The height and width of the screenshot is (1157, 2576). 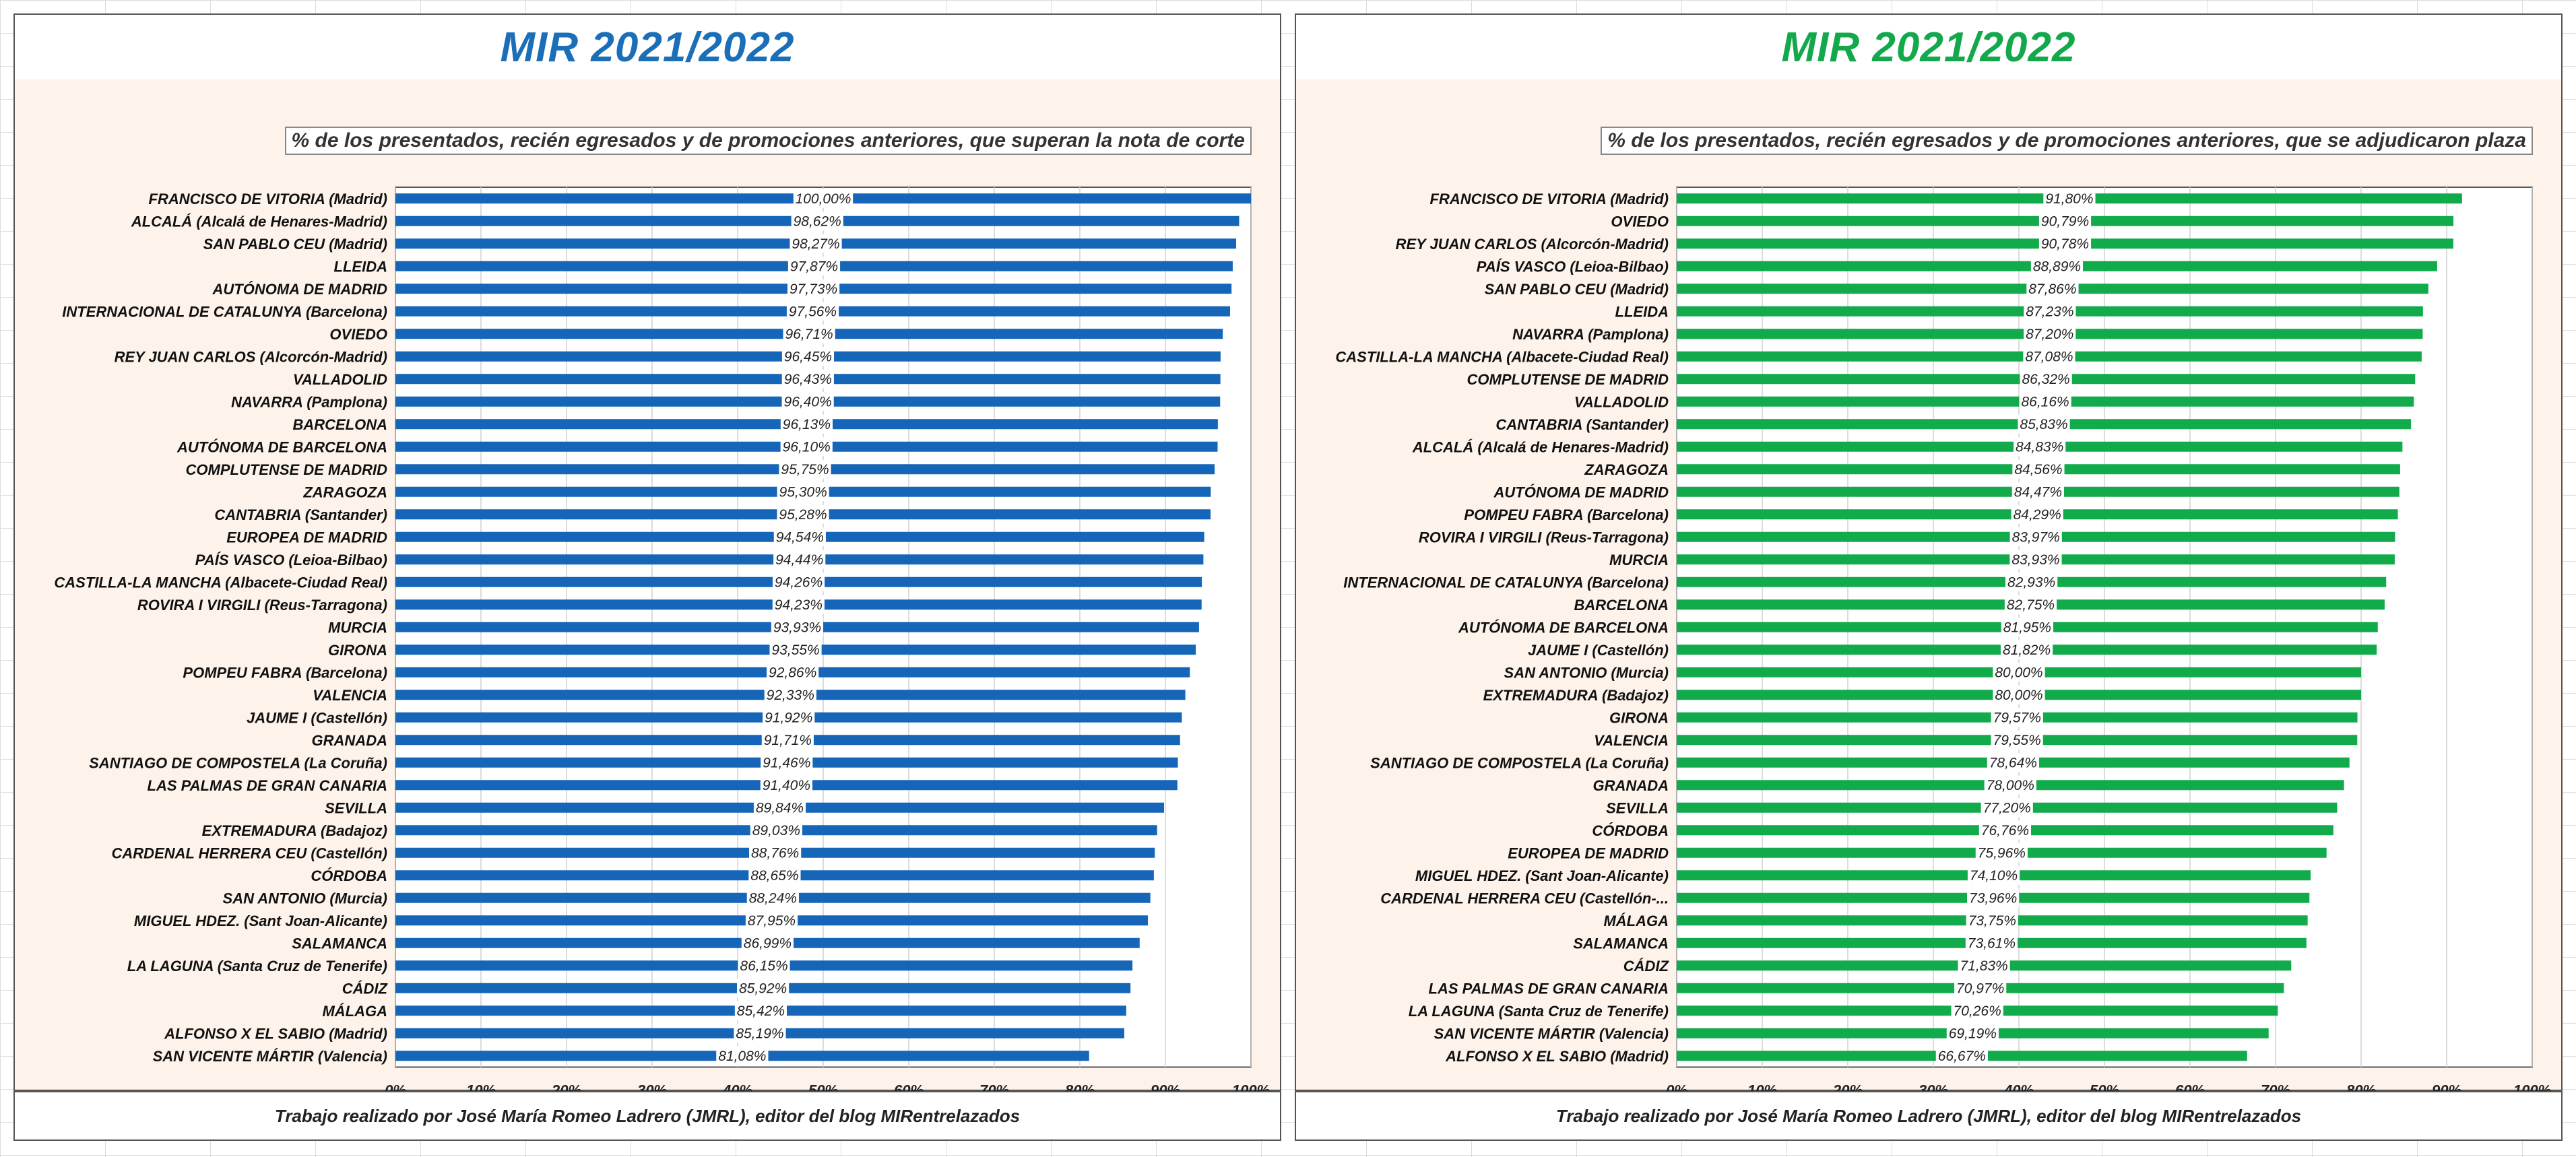 I want to click on right-data-label: 75,96%, so click(x=2002, y=853).